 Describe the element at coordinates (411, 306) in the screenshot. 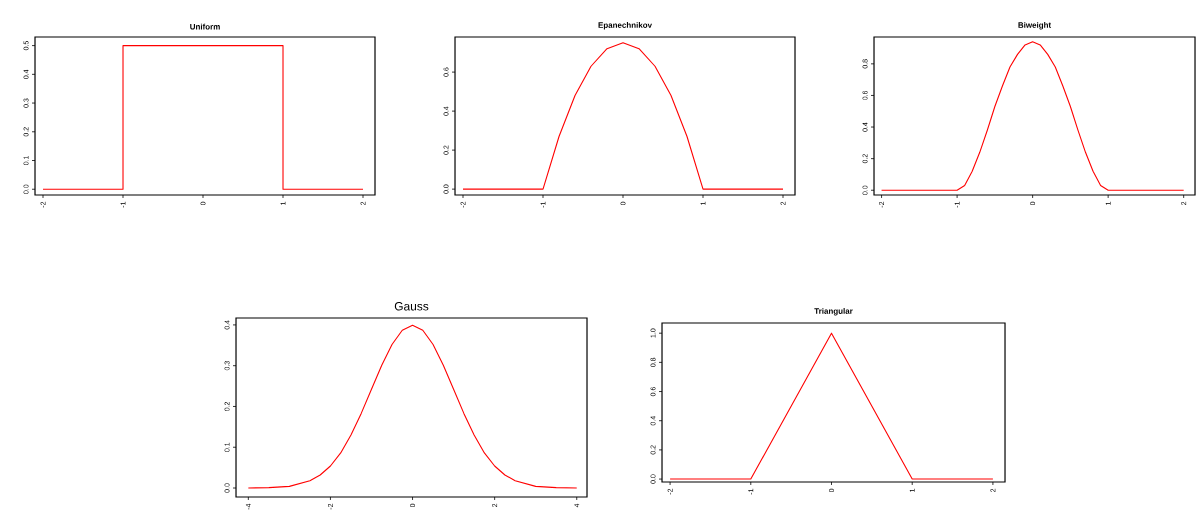

I see `chart-title: Gauss` at that location.